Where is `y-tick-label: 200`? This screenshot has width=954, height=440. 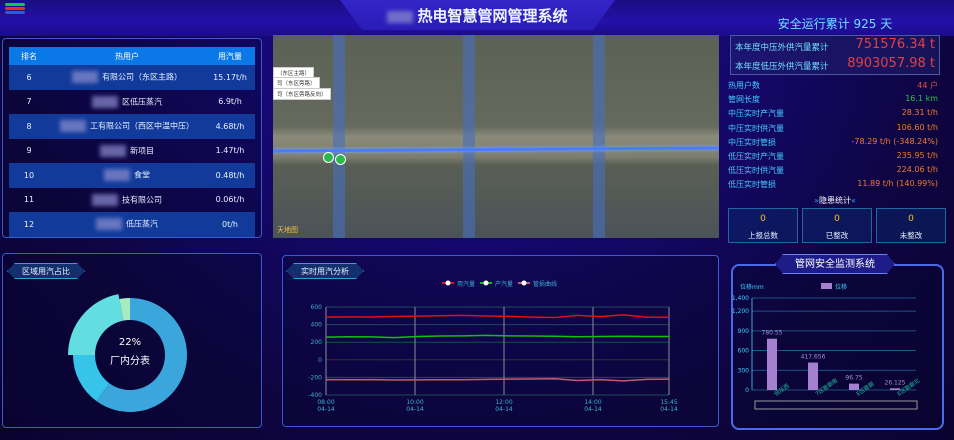
y-tick-label: 200 is located at coordinates (317, 342).